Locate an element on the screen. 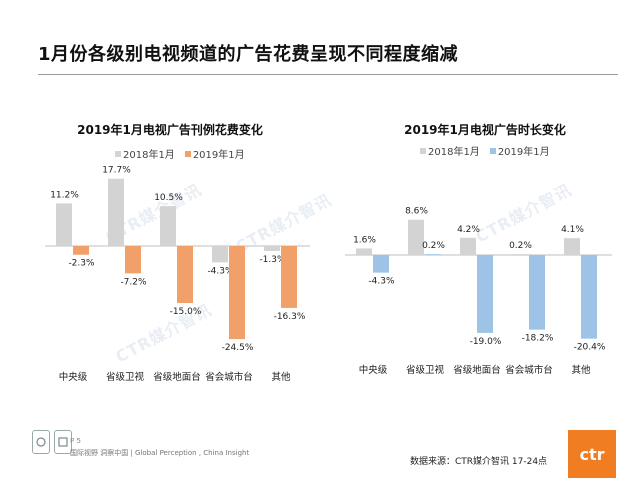 This screenshot has width=640, height=480. data-source: 数据来源：CTR媒介智讯 17-24点 is located at coordinates (479, 462).